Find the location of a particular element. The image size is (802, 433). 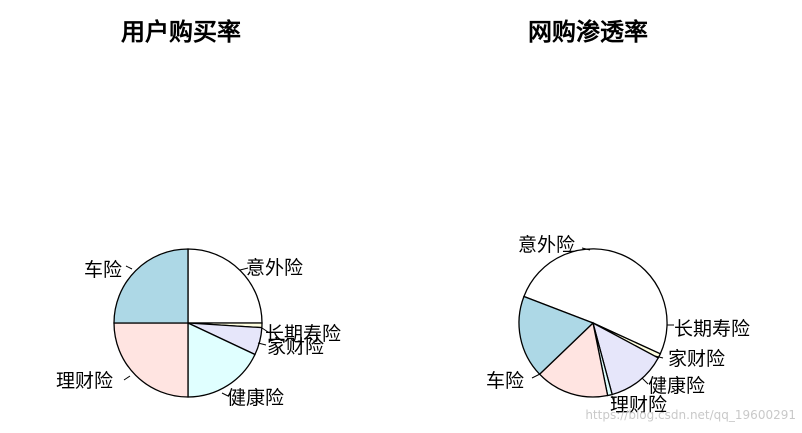

slice-label-2-5: 理财险 is located at coordinates (638, 405).